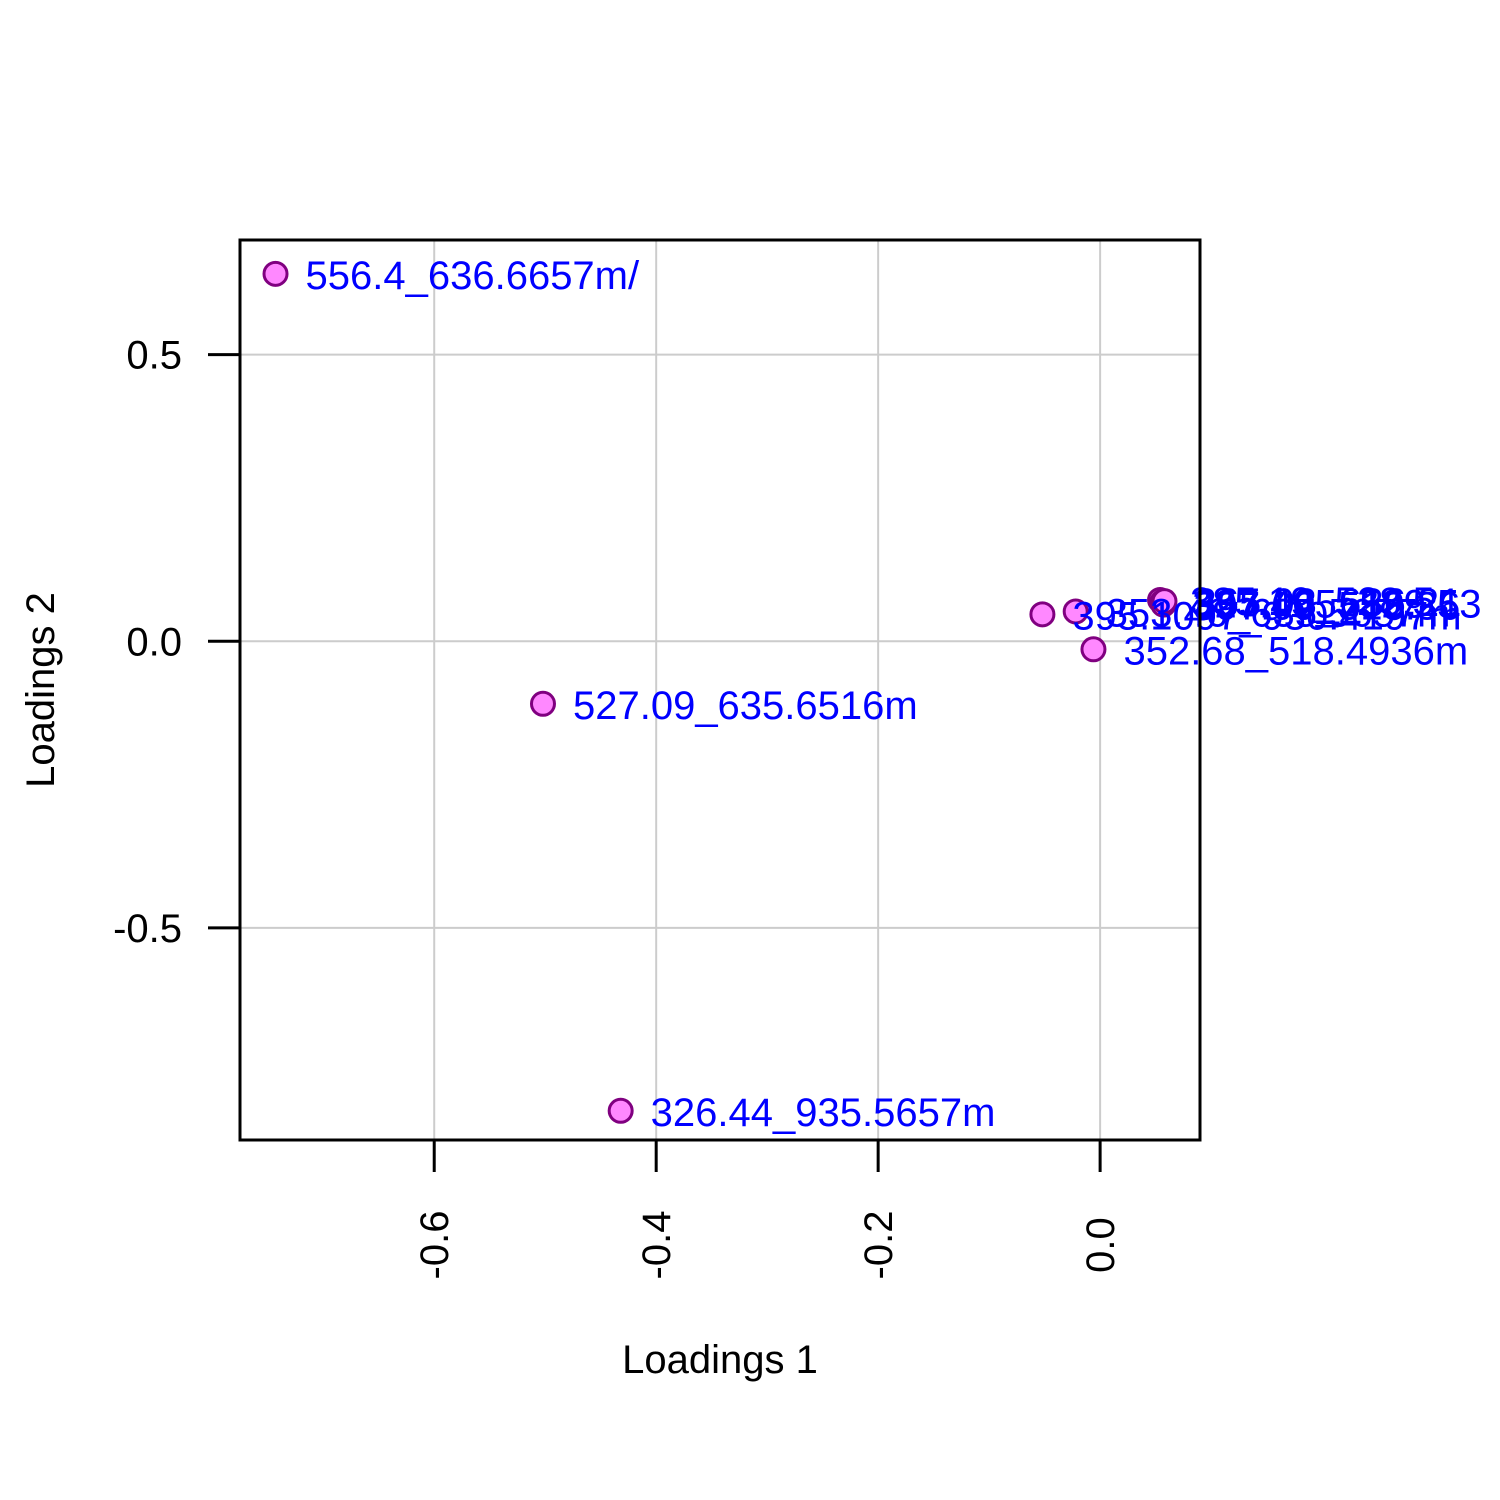  I want to click on point-label: 556.4_636.6657m/, so click(473, 276).